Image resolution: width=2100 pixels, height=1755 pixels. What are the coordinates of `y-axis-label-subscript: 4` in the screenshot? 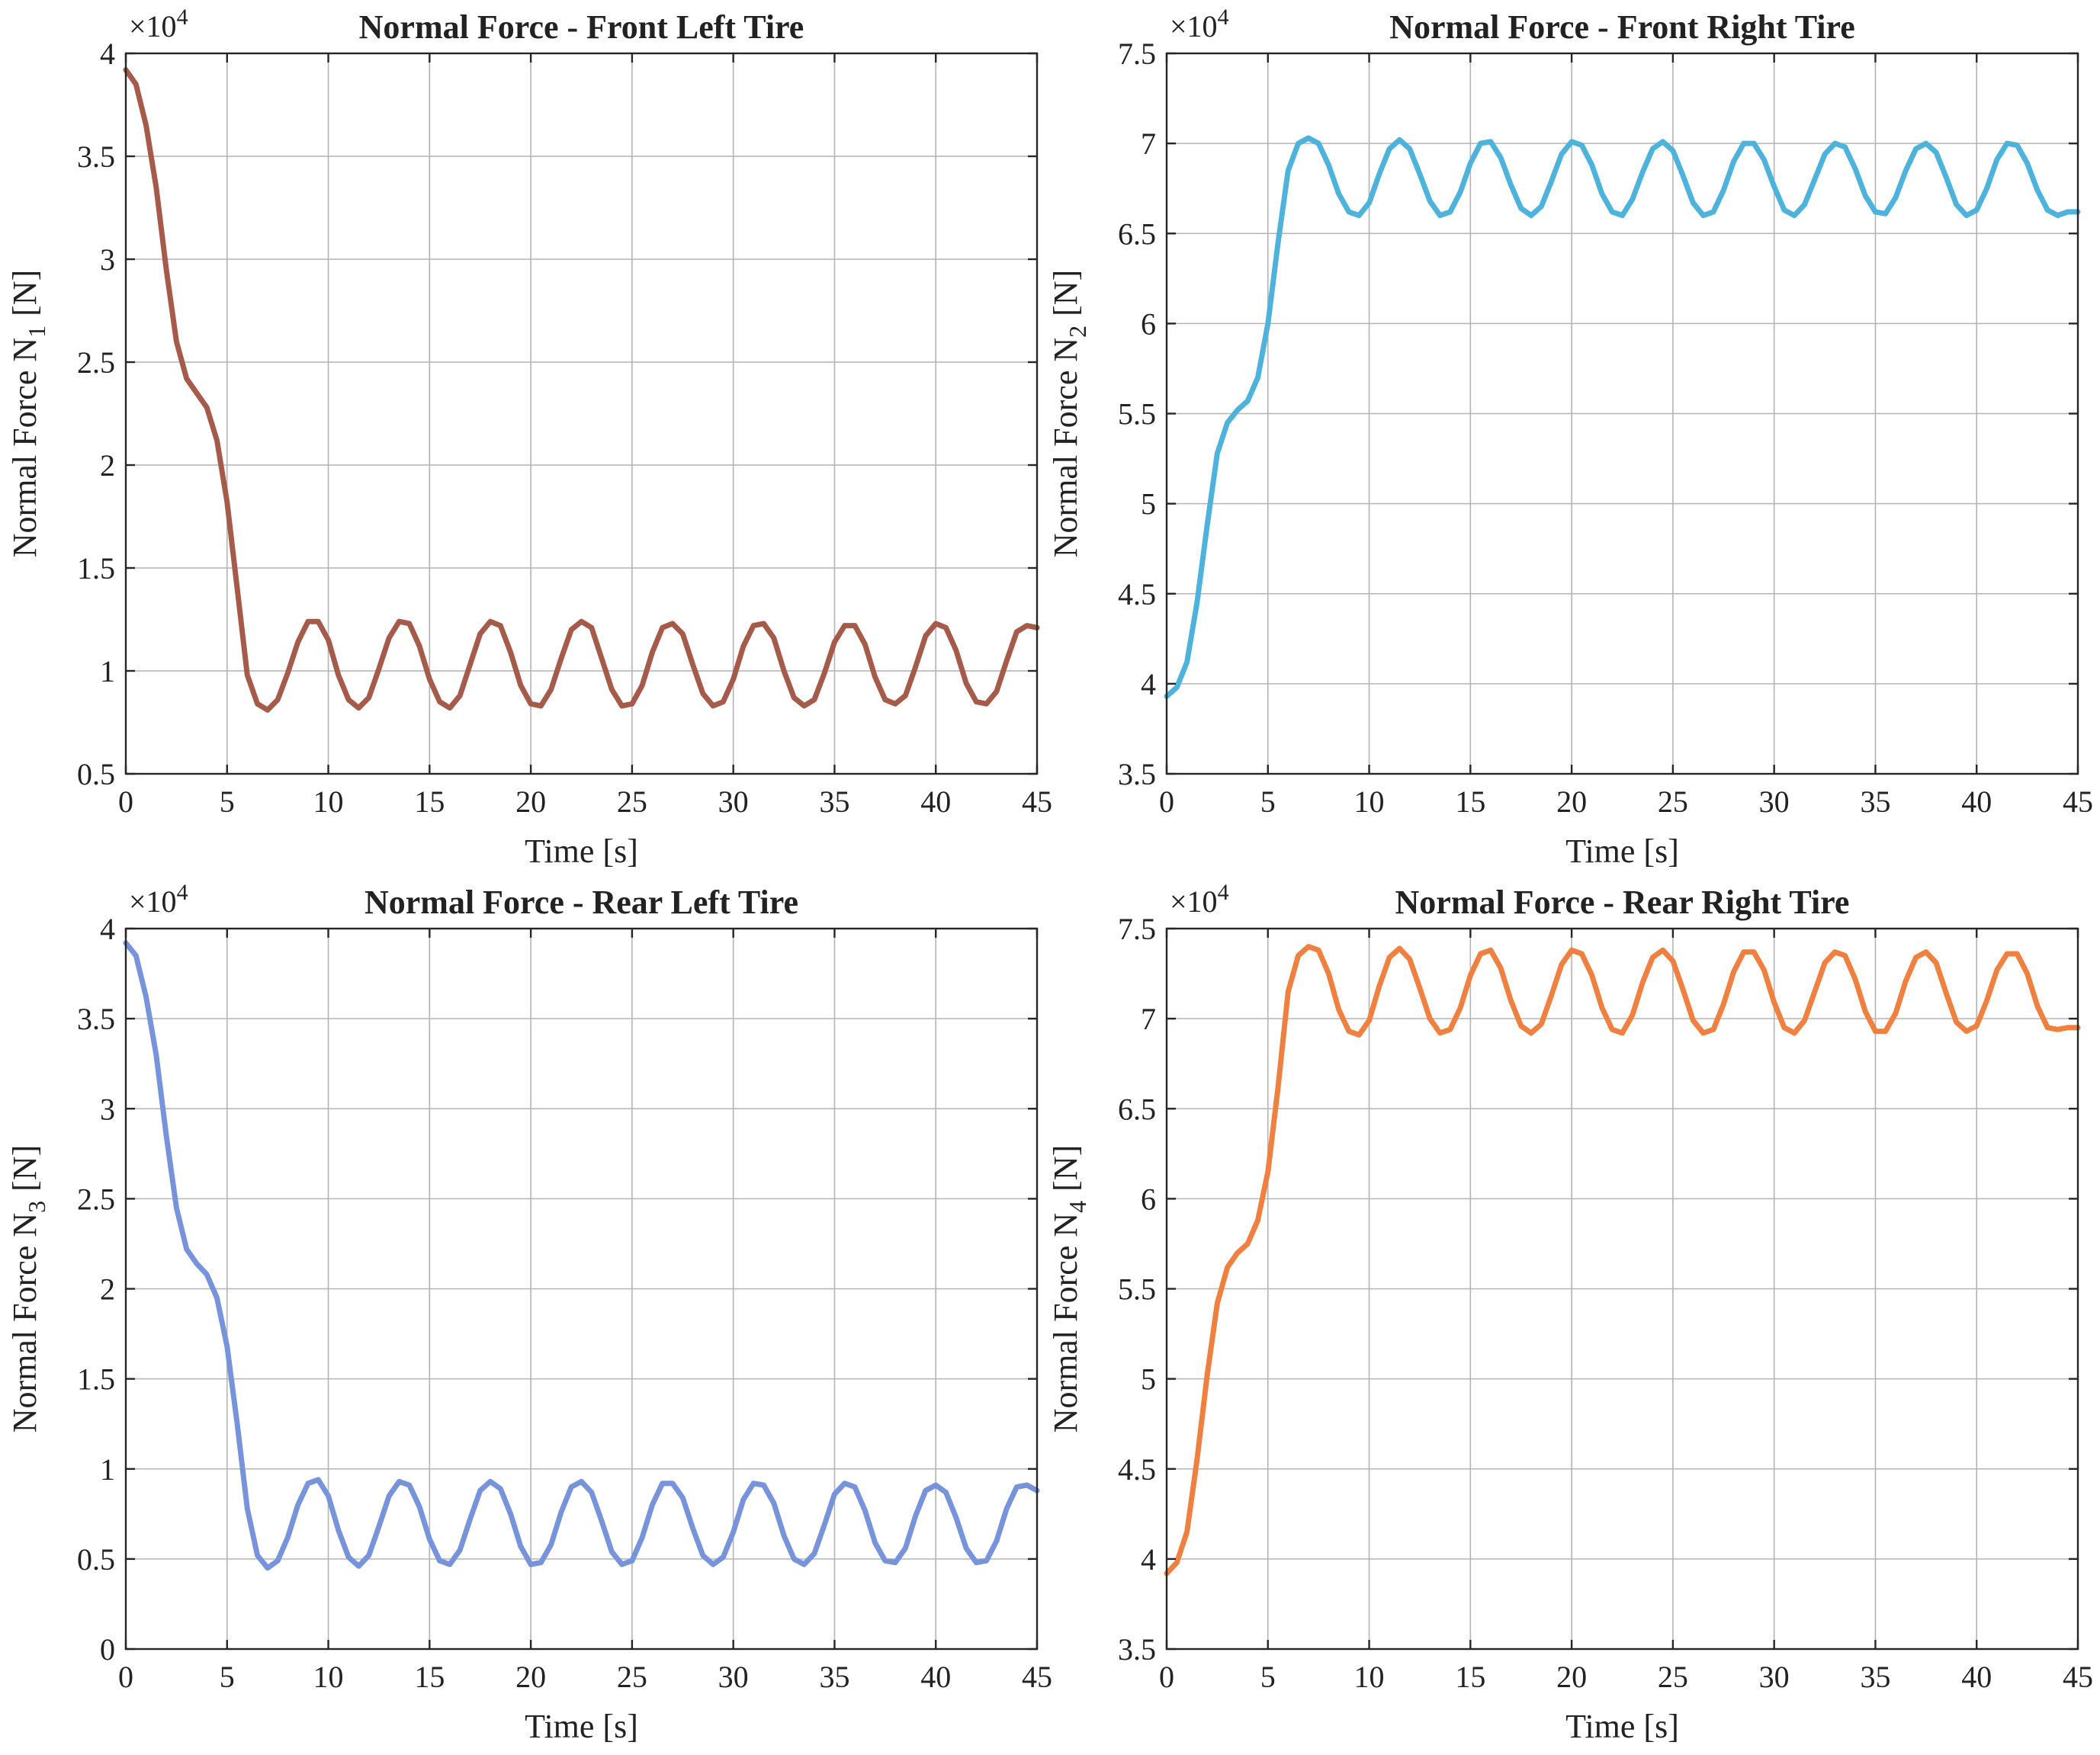 It's located at (1077, 1207).